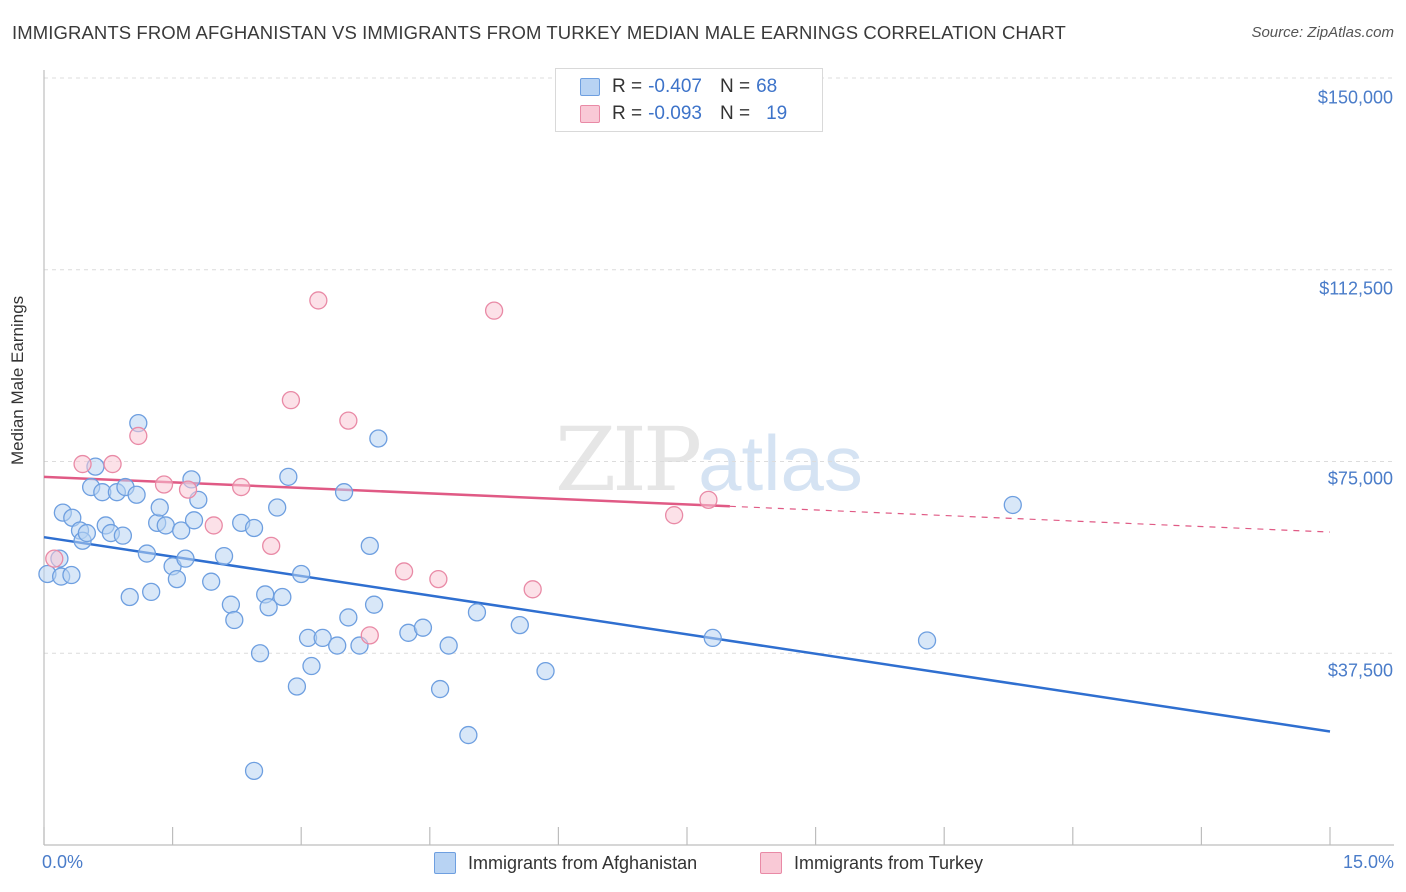 This screenshot has width=1406, height=892. Describe the element at coordinates (675, 86) in the screenshot. I see `legend-r-value: -0.407` at that location.